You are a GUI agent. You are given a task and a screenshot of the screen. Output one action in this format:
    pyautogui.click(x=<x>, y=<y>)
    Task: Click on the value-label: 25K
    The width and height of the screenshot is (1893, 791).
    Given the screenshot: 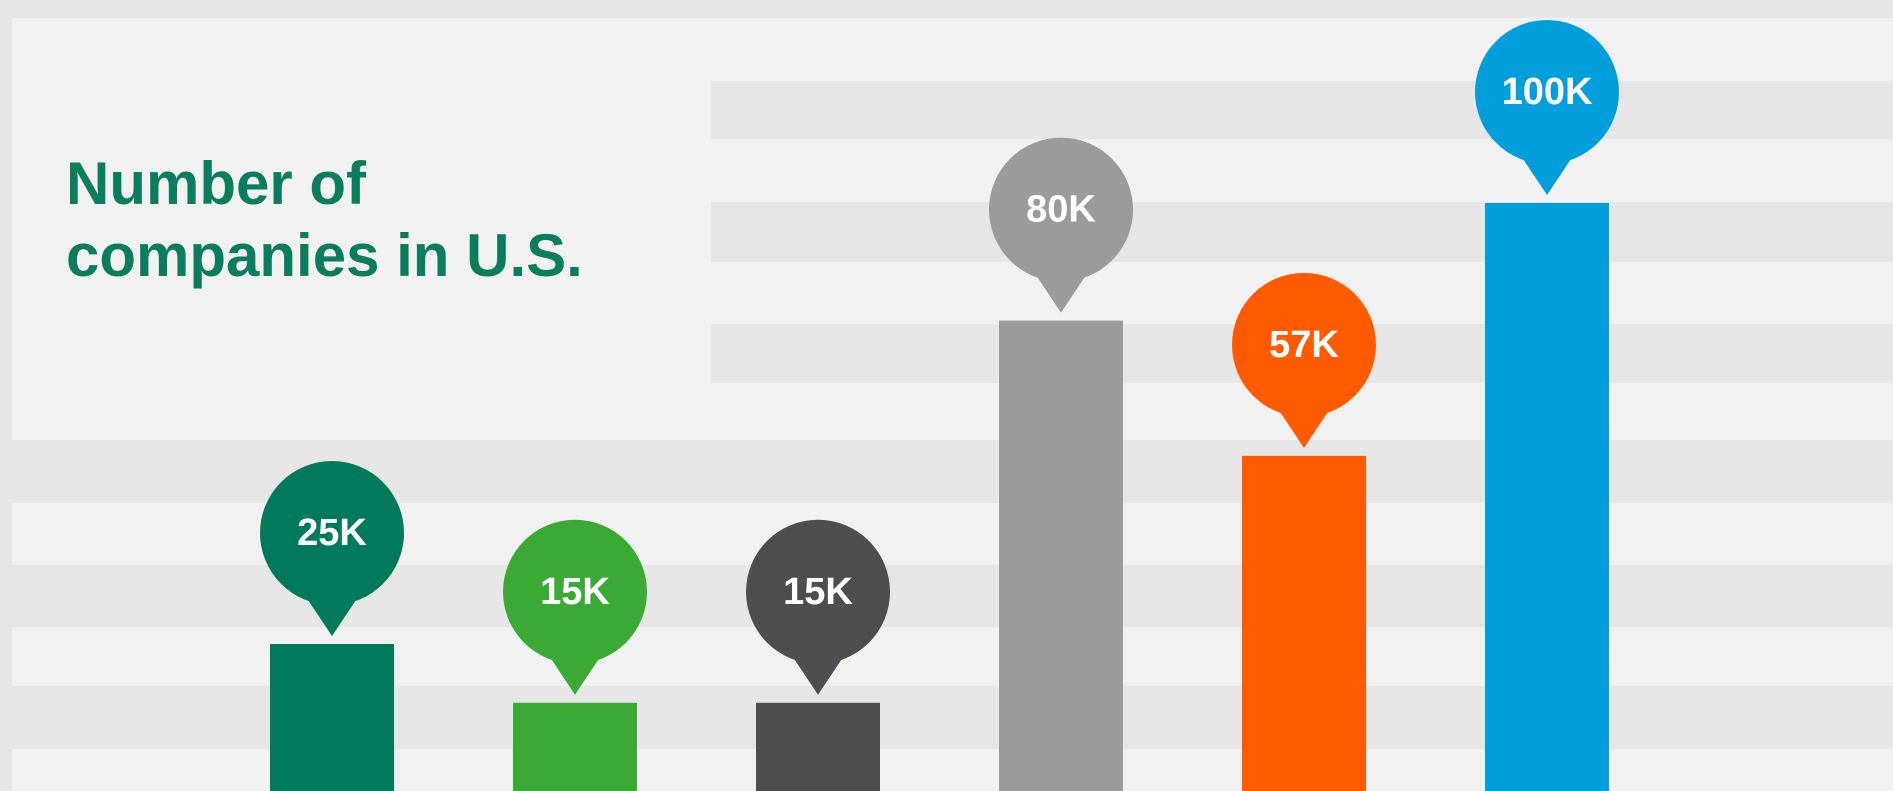 What is the action you would take?
    pyautogui.click(x=332, y=533)
    